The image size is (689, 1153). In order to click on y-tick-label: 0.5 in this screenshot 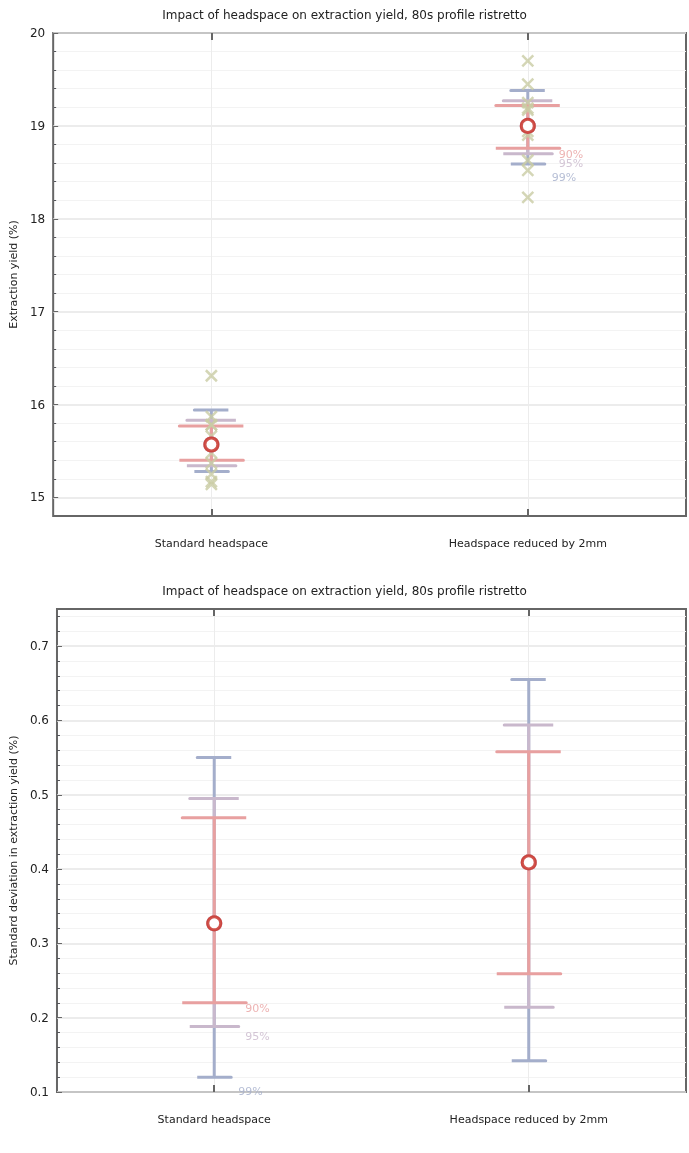, I will do `click(39, 794)`.